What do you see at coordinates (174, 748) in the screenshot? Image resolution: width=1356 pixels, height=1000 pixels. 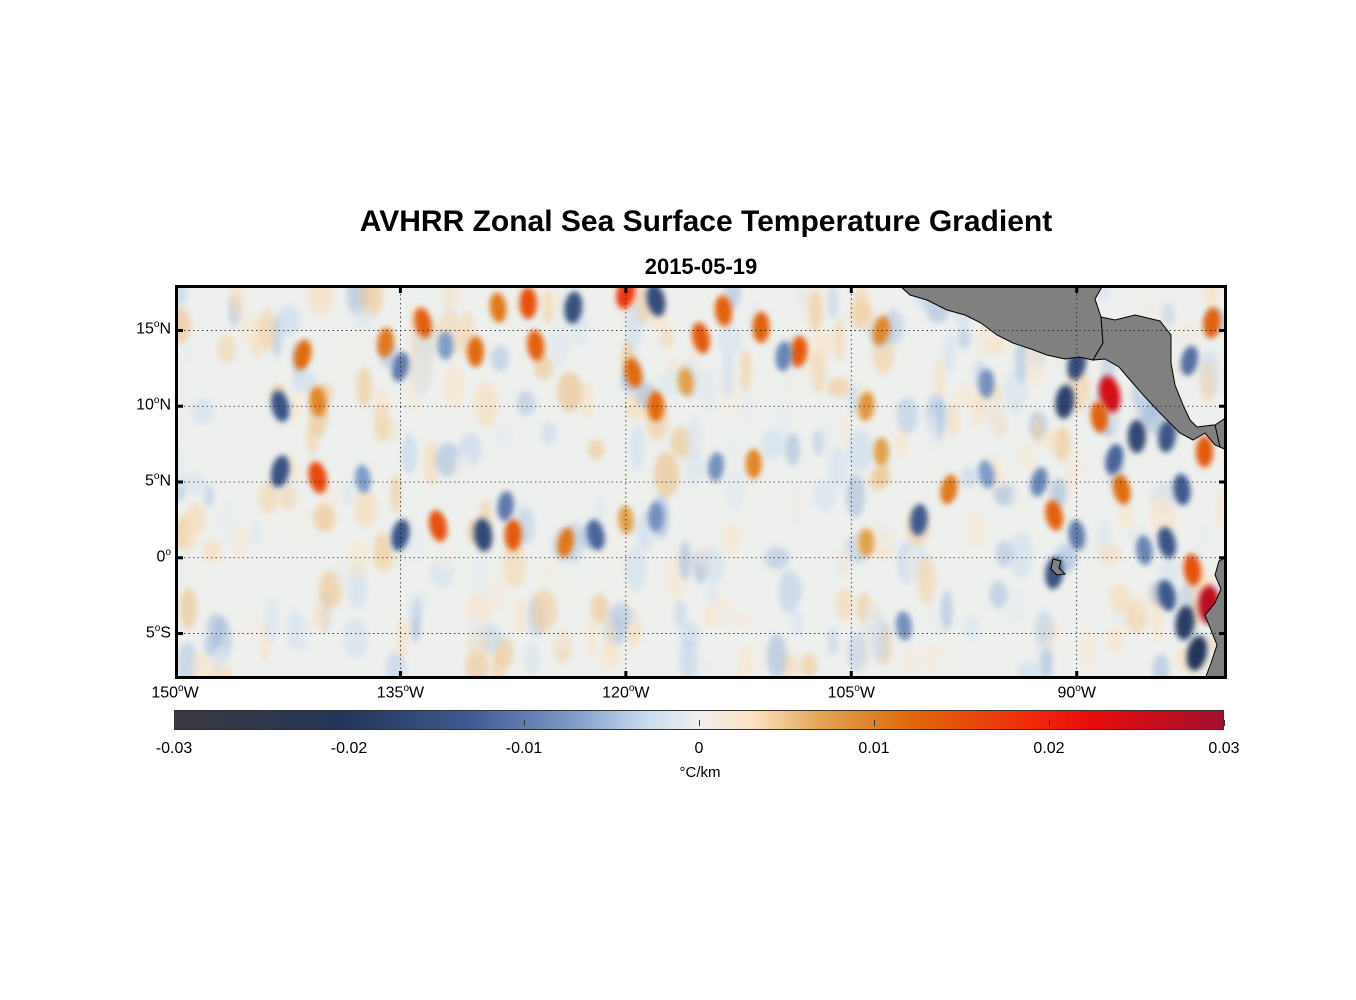 I see `colorbar-tick-label: -0.03` at bounding box center [174, 748].